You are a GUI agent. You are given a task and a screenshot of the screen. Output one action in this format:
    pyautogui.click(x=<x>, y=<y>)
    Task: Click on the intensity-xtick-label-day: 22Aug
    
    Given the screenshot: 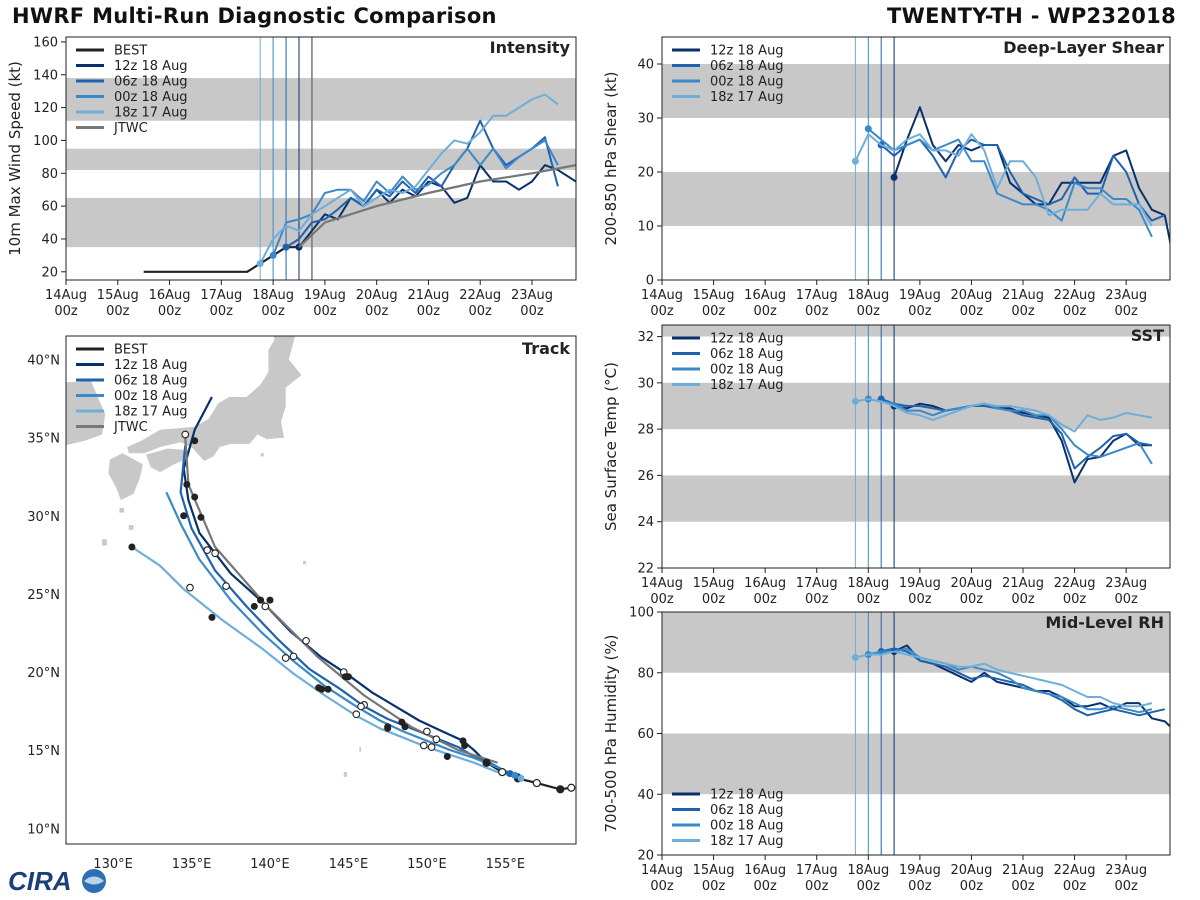 What is the action you would take?
    pyautogui.click(x=480, y=295)
    